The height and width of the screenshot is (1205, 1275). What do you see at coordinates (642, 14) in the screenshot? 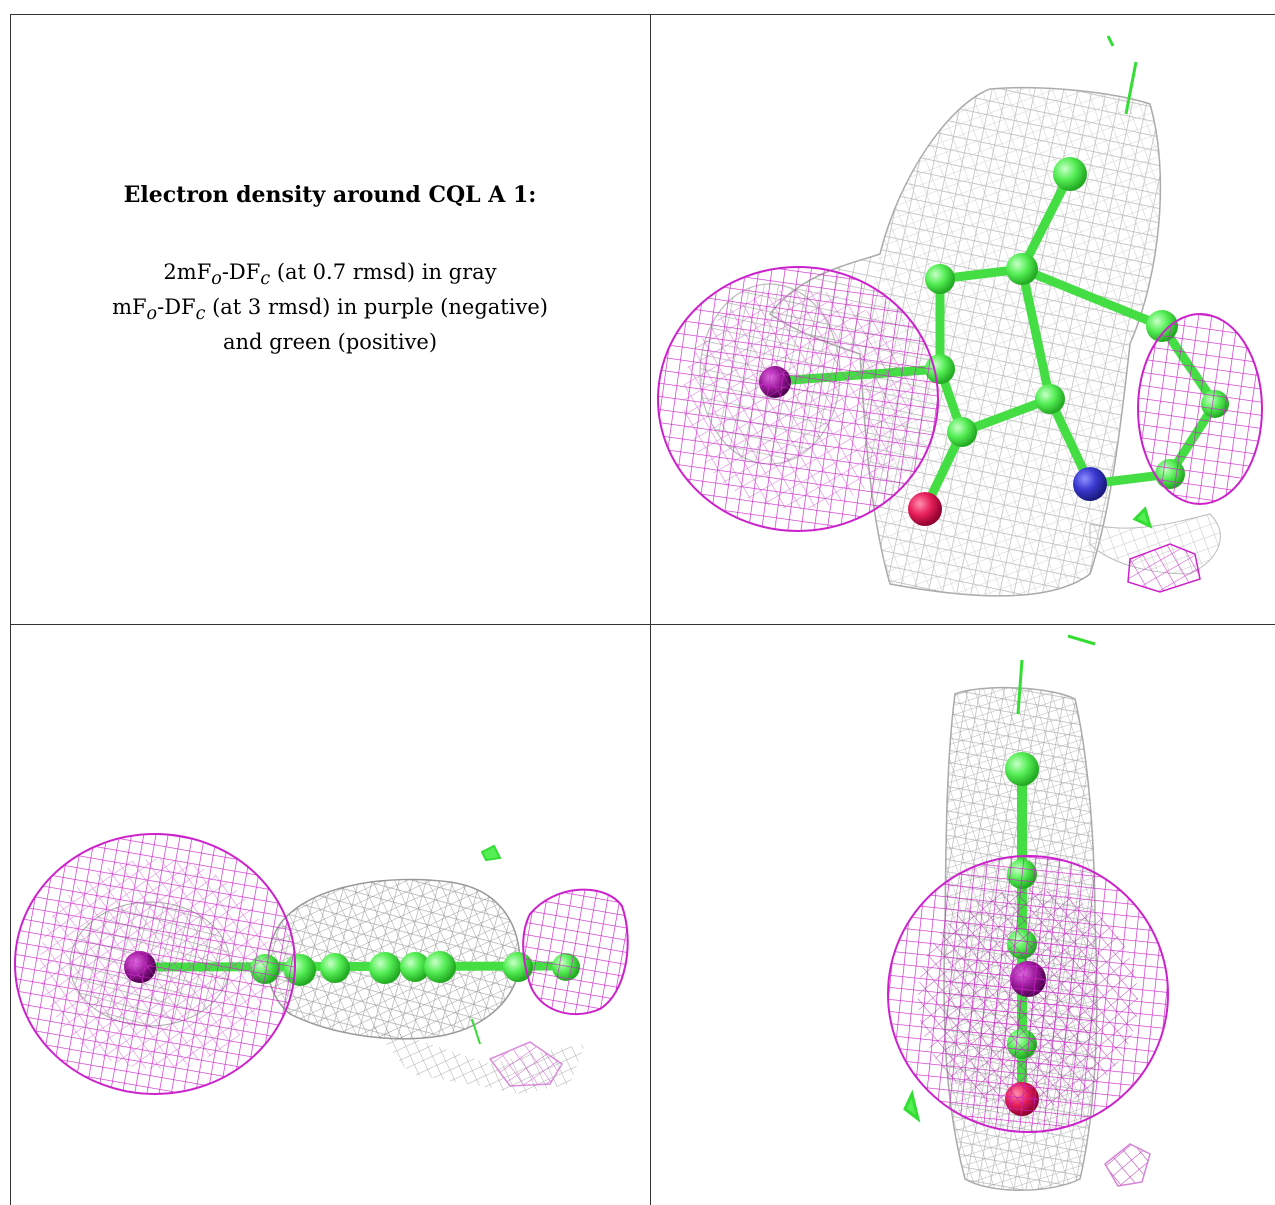
I see `grid-border-top` at bounding box center [642, 14].